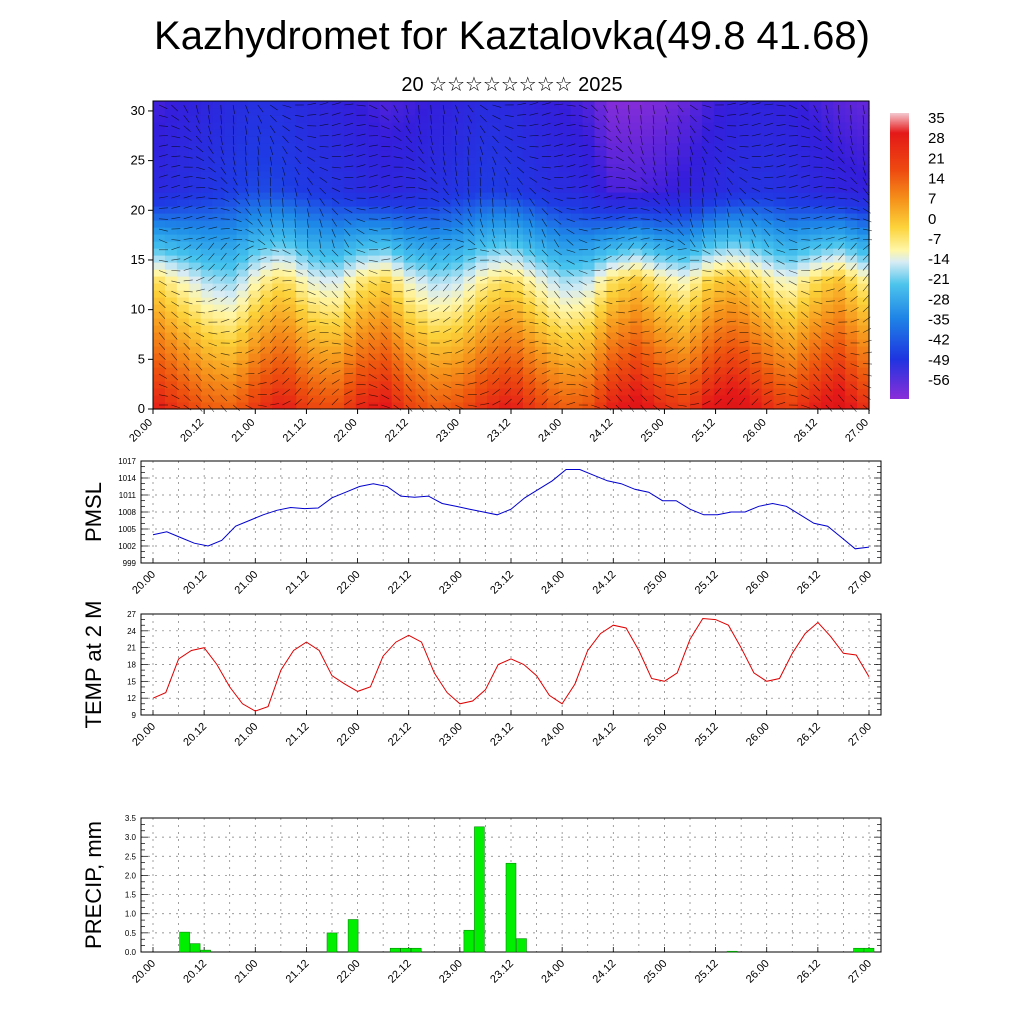 This screenshot has height=1024, width=1024. What do you see at coordinates (131, 614) in the screenshot?
I see `temp-y-tick-label: 27` at bounding box center [131, 614].